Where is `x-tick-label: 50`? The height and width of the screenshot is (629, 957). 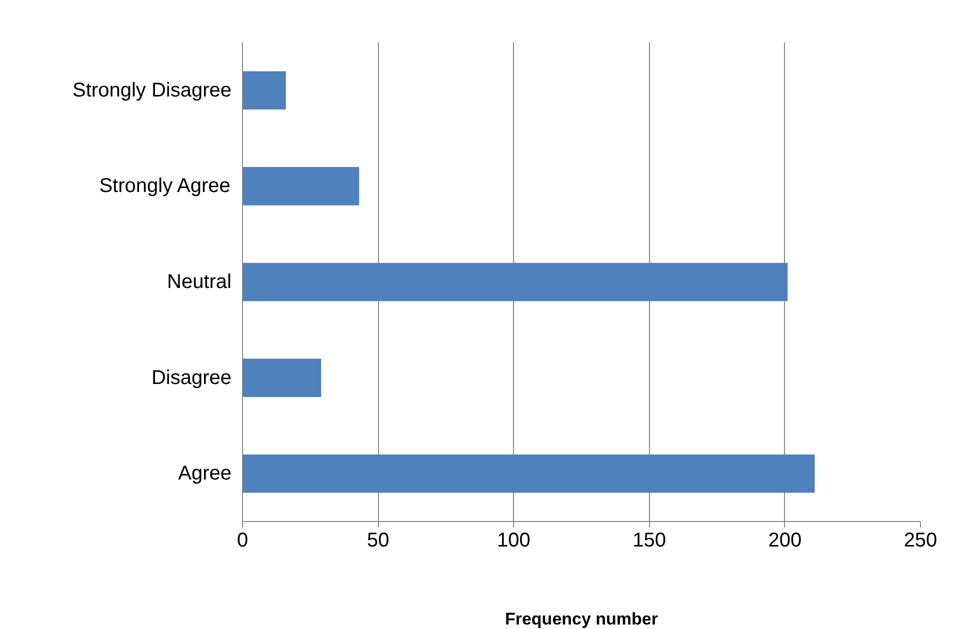
x-tick-label: 50 is located at coordinates (378, 541).